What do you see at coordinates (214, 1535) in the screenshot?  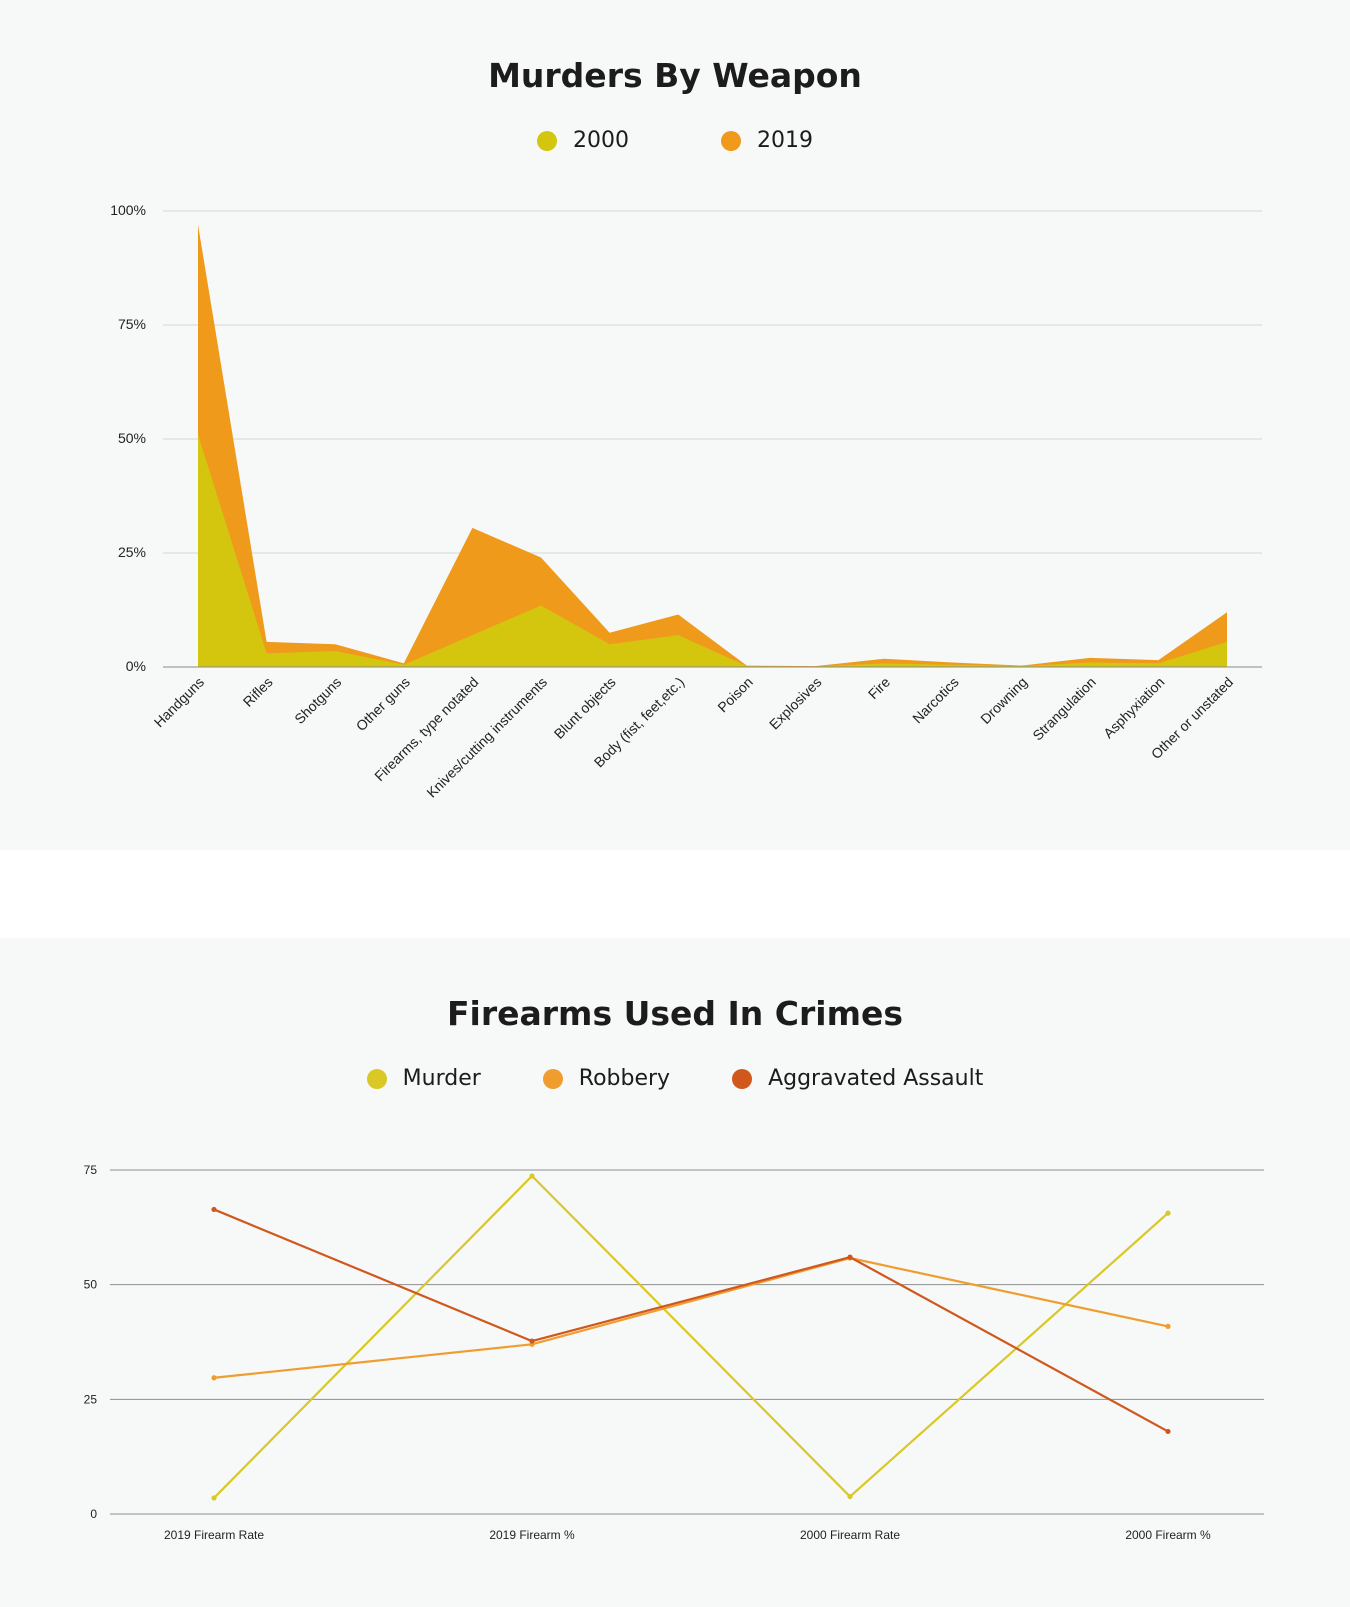 I see `x-tick-label: 2019 Firearm Rate` at bounding box center [214, 1535].